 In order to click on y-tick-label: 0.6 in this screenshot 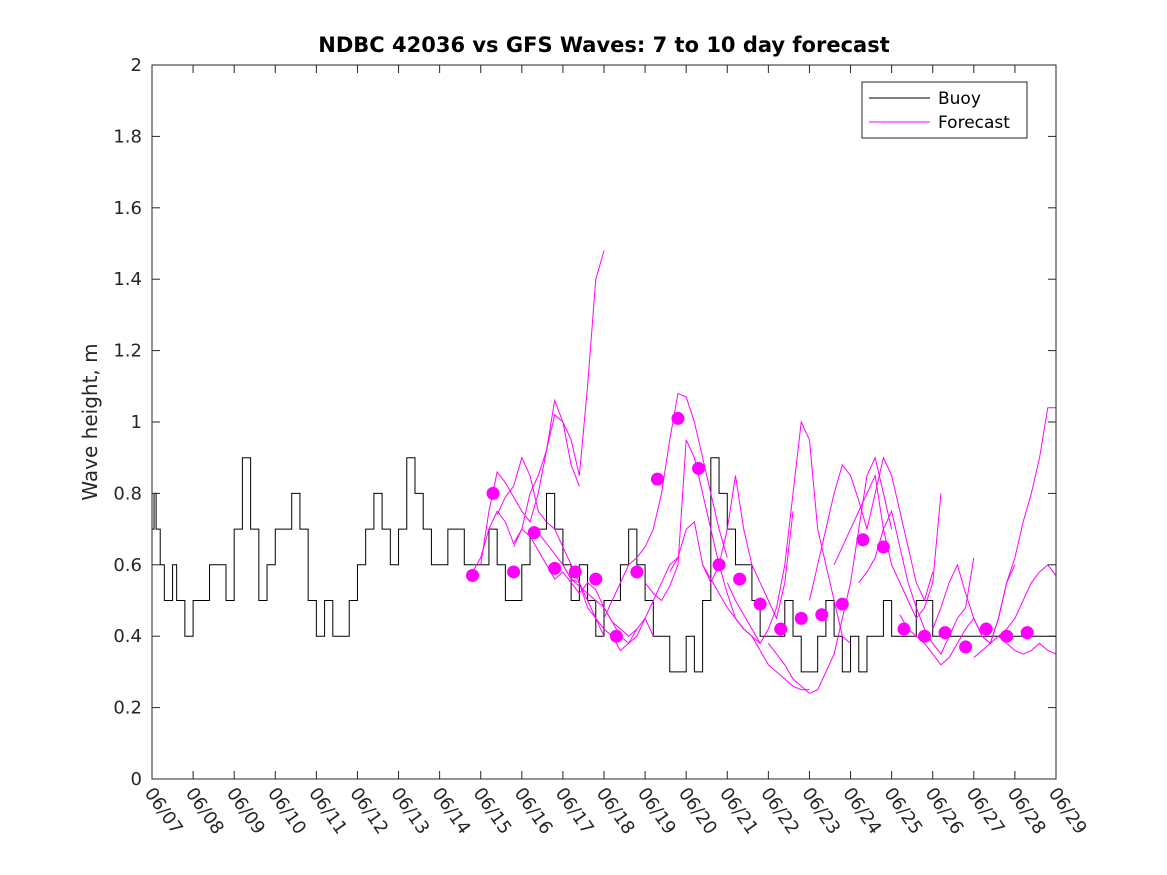, I will do `click(127, 565)`.